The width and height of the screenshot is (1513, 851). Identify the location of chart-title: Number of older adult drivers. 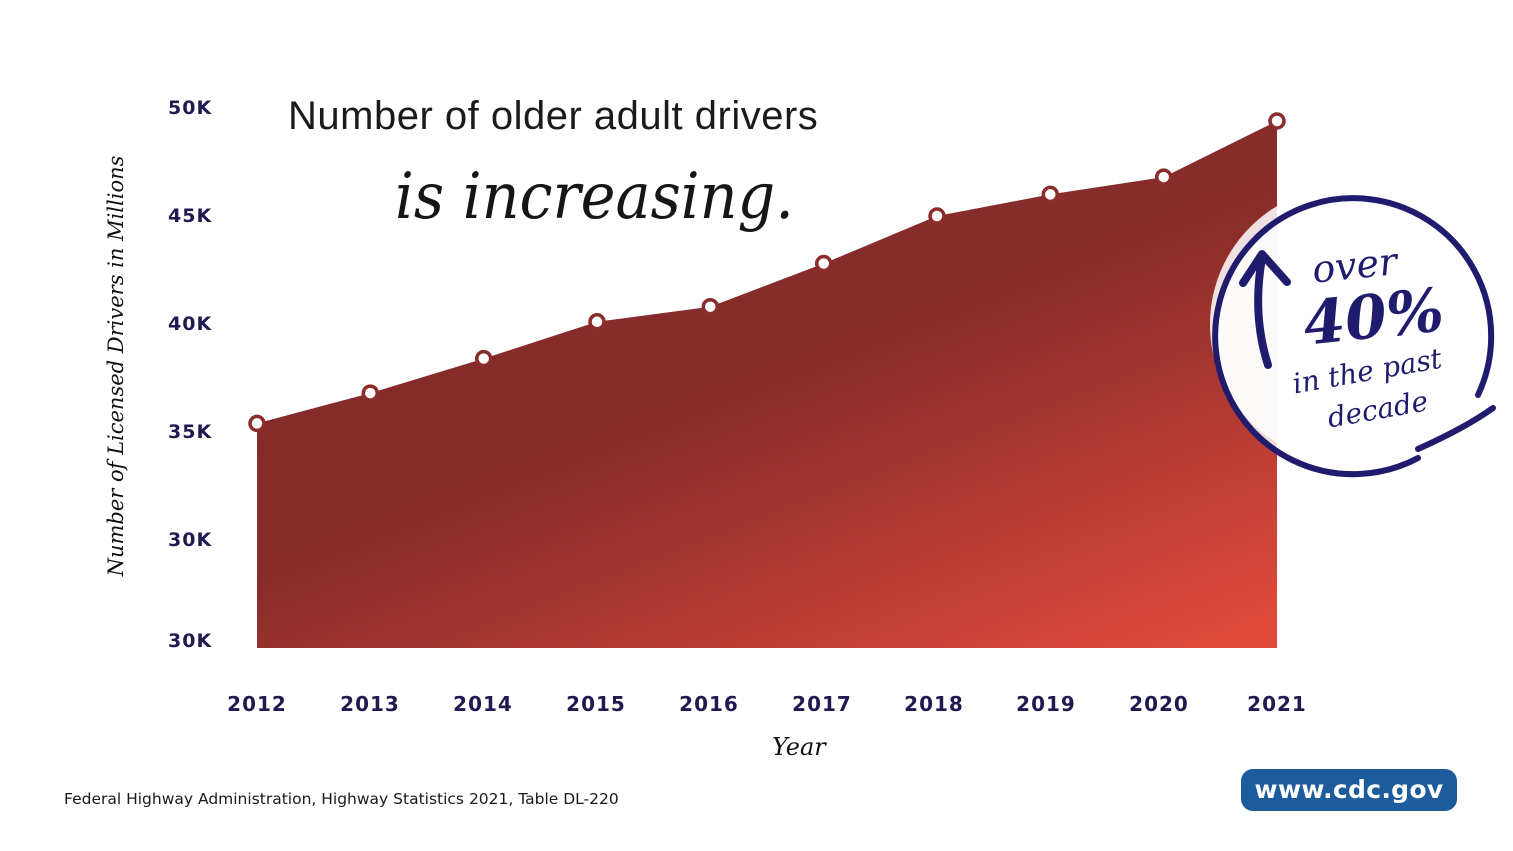
(553, 116).